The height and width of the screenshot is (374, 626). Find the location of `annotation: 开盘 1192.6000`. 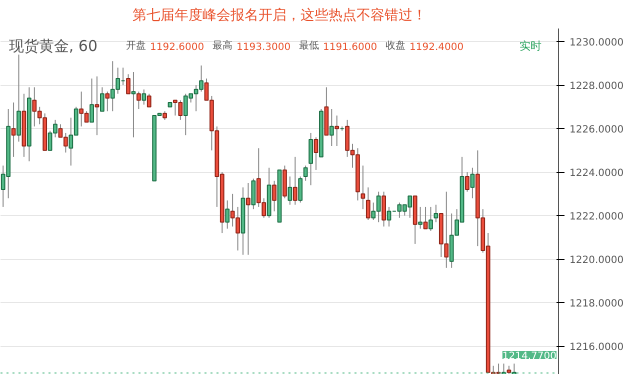

annotation: 开盘 1192.6000 is located at coordinates (165, 46).